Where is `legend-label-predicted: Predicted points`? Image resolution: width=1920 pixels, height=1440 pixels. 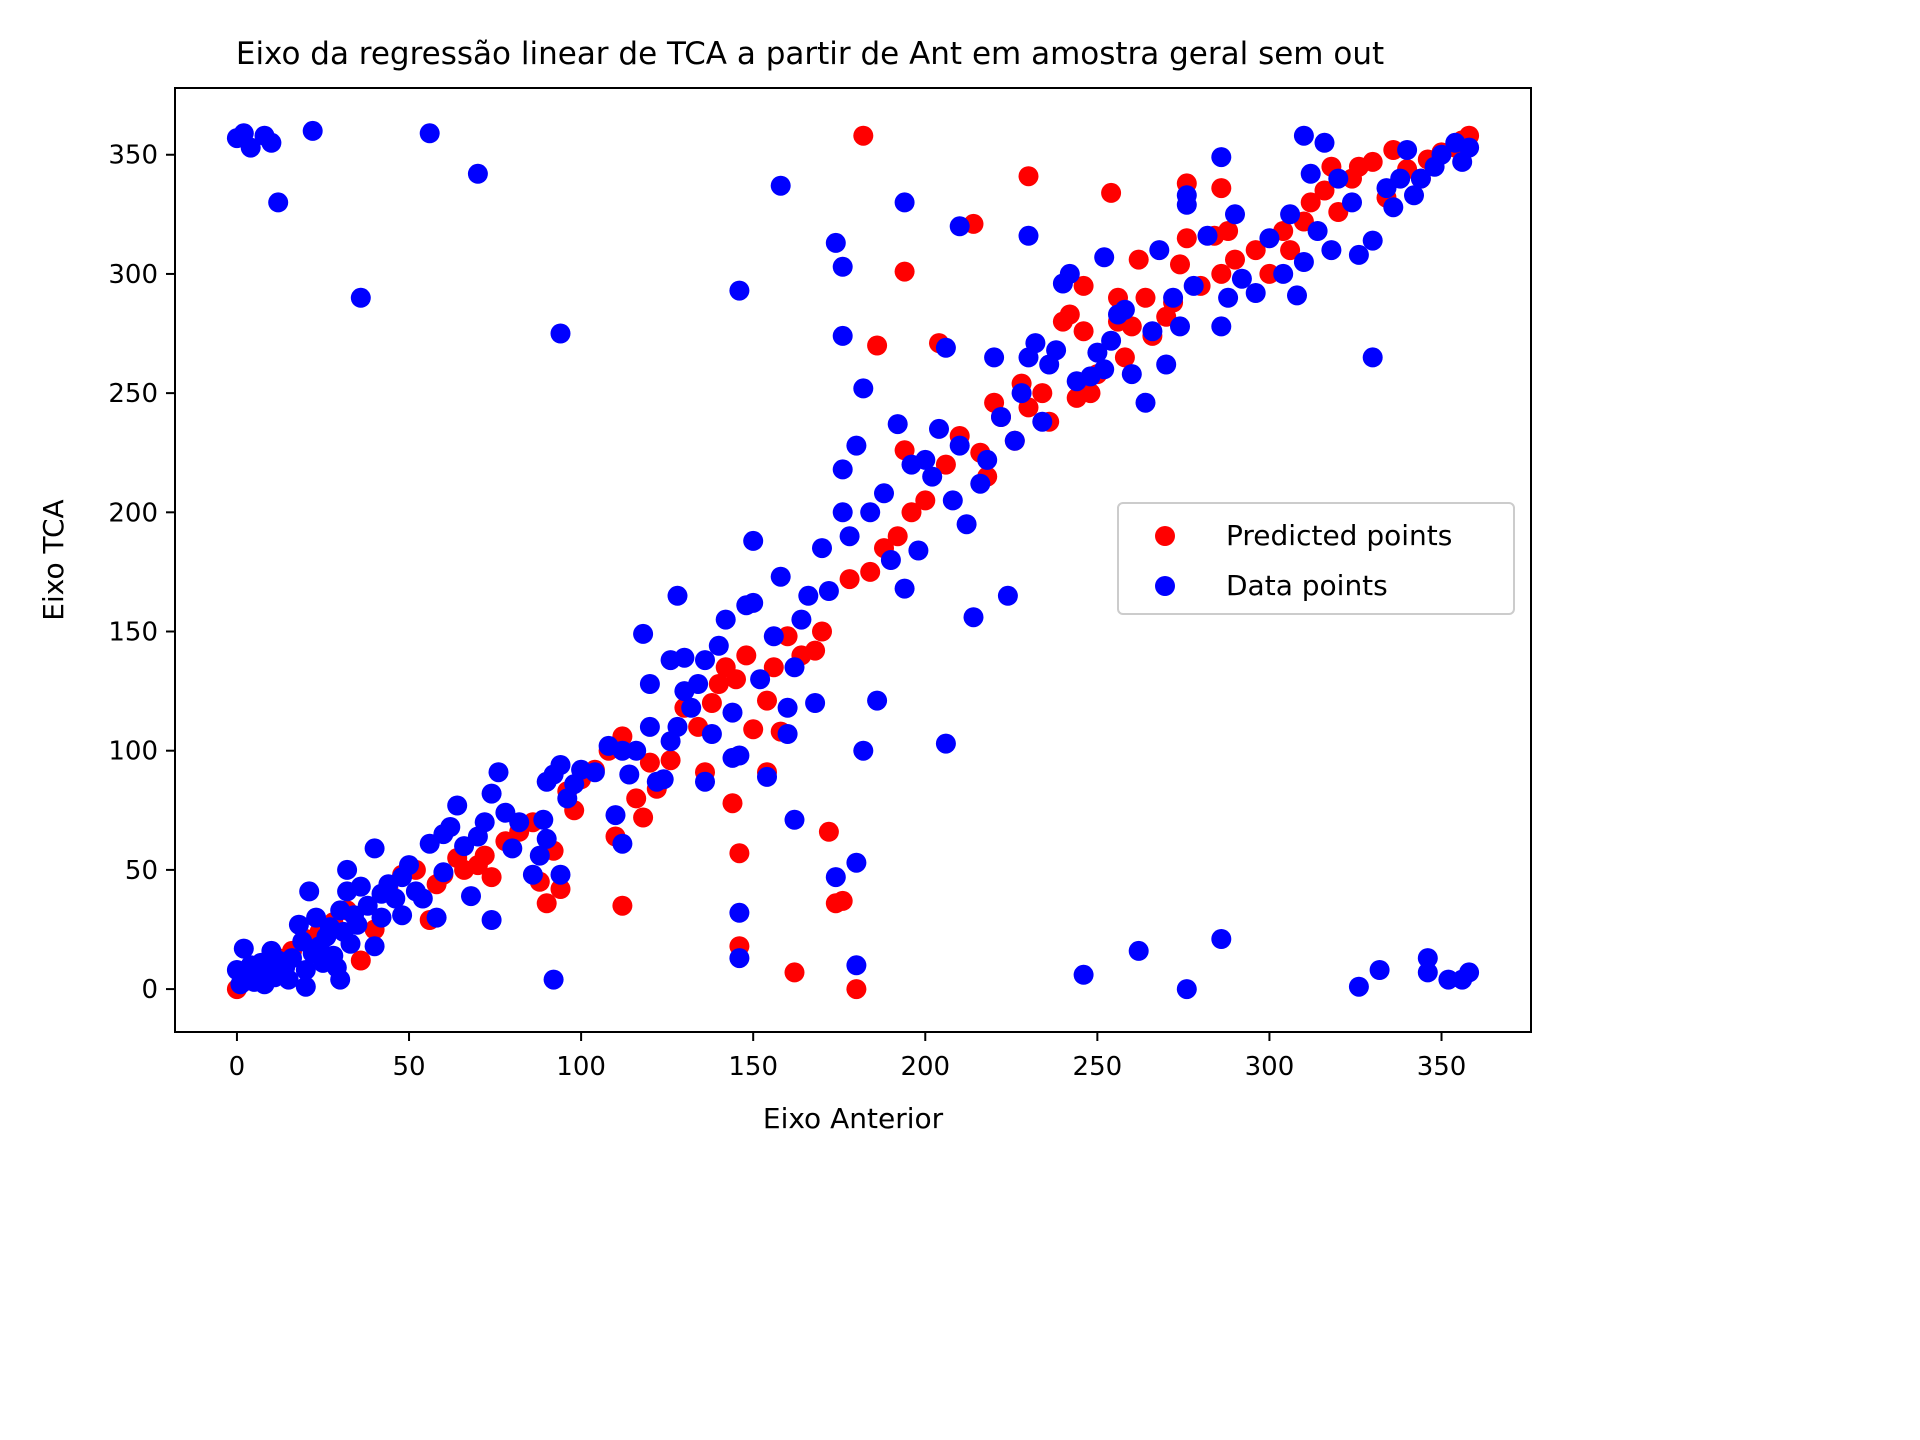 legend-label-predicted: Predicted points is located at coordinates (1339, 535).